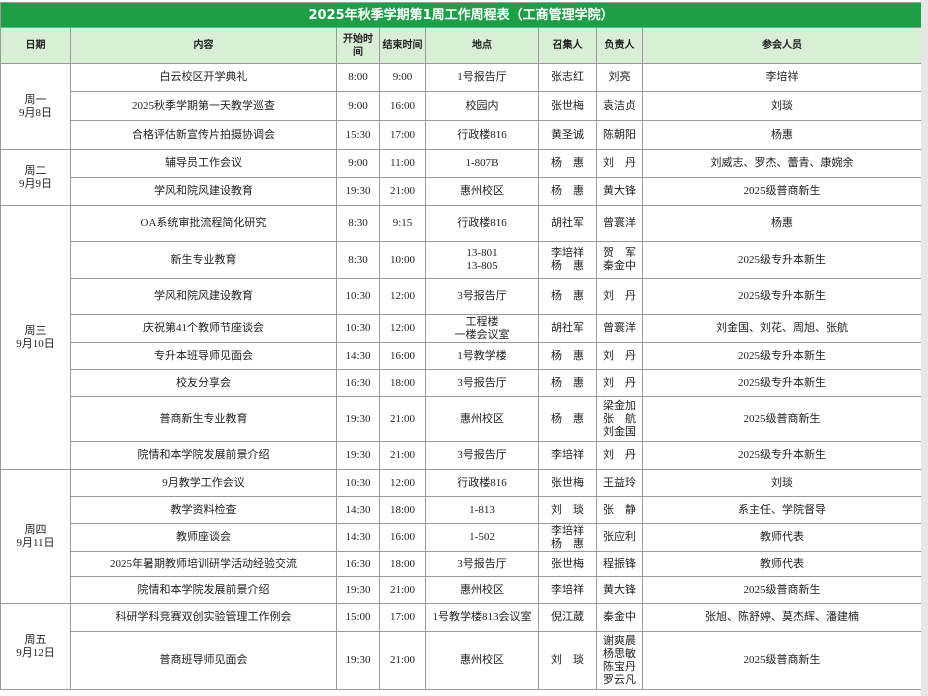 The image size is (928, 696). Describe the element at coordinates (461, 106) in the screenshot. I see `event-row: 周一 9月8日 白云校区开学典礼 8:00 9:00 1号报告厅 张志红 刘亮 李培祥` at that location.